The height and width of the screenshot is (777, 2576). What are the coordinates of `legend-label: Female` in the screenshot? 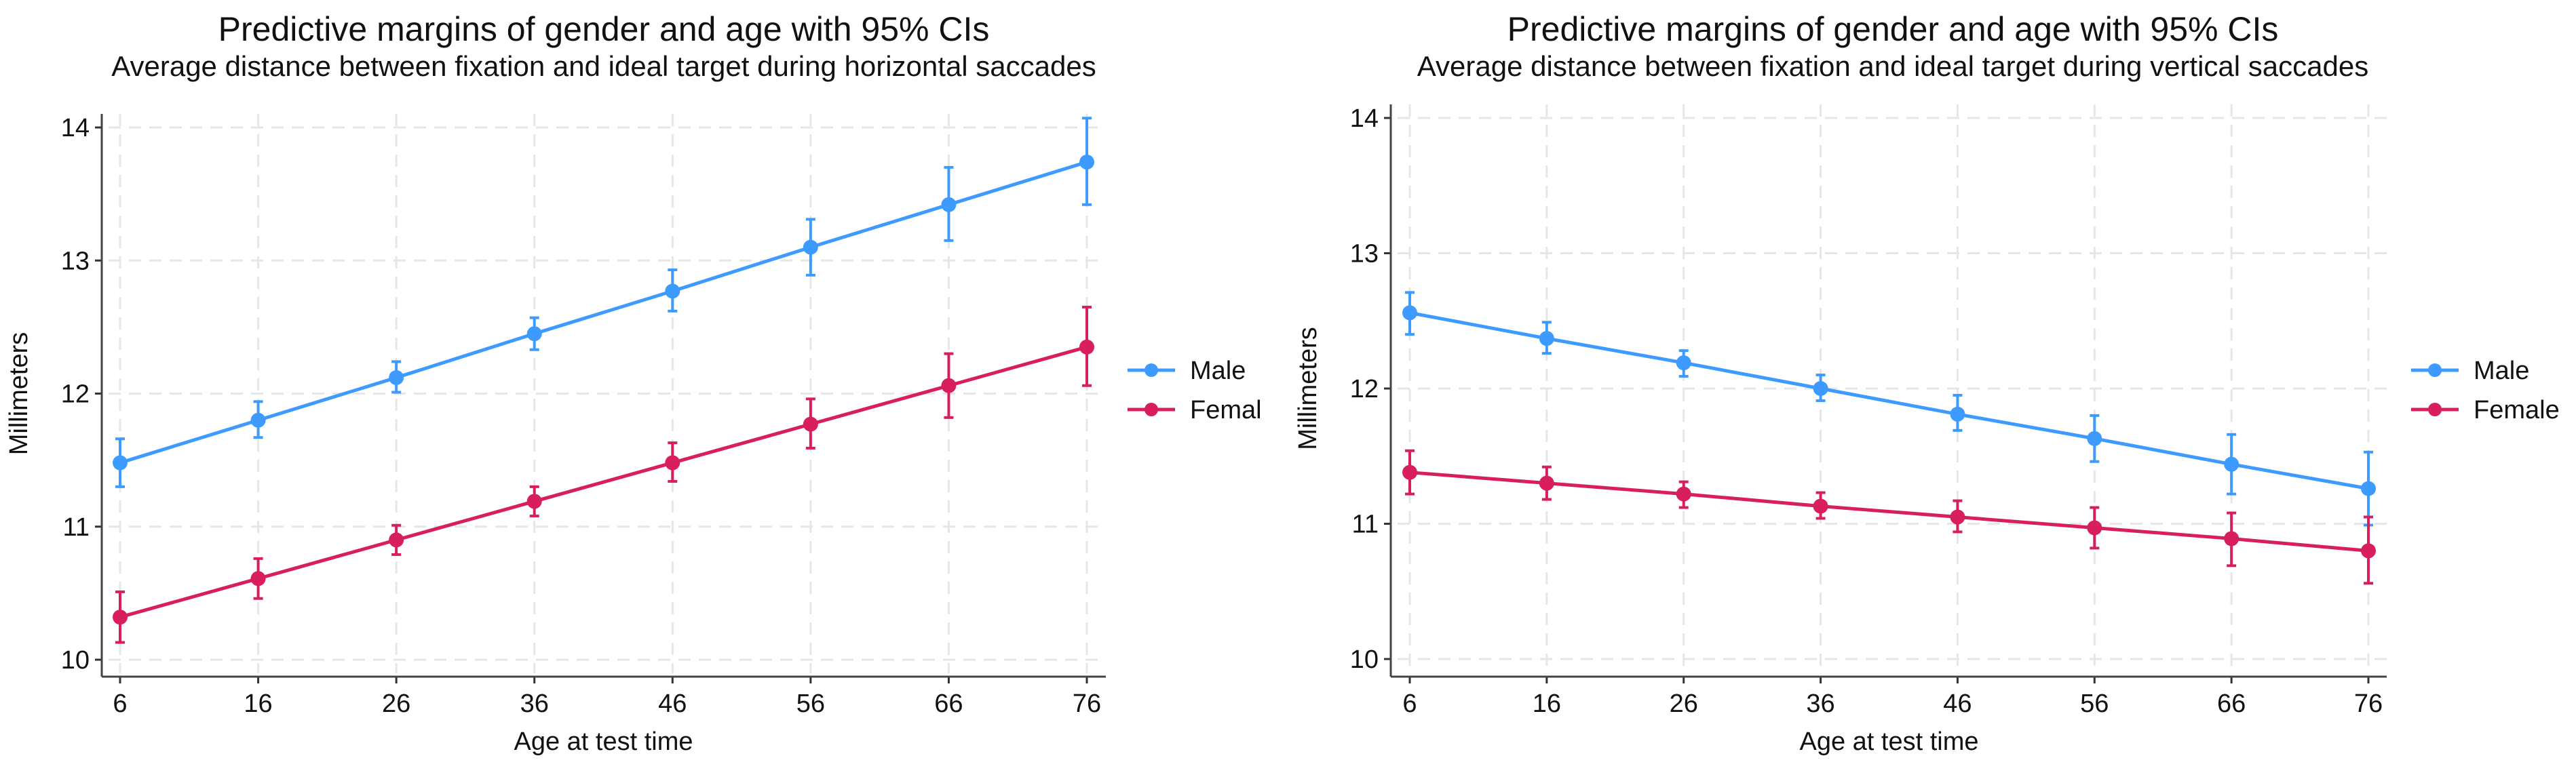 It's located at (2517, 410).